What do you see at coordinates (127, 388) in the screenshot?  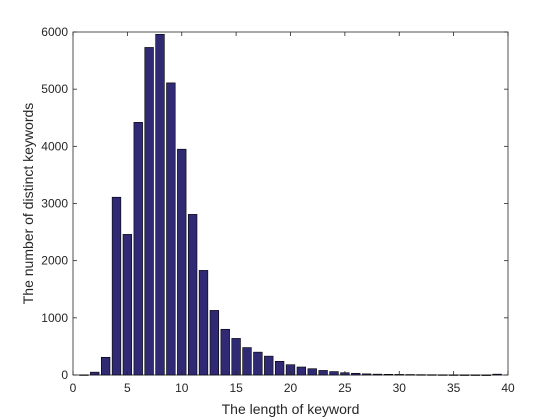 I see `x-tick-label: 5` at bounding box center [127, 388].